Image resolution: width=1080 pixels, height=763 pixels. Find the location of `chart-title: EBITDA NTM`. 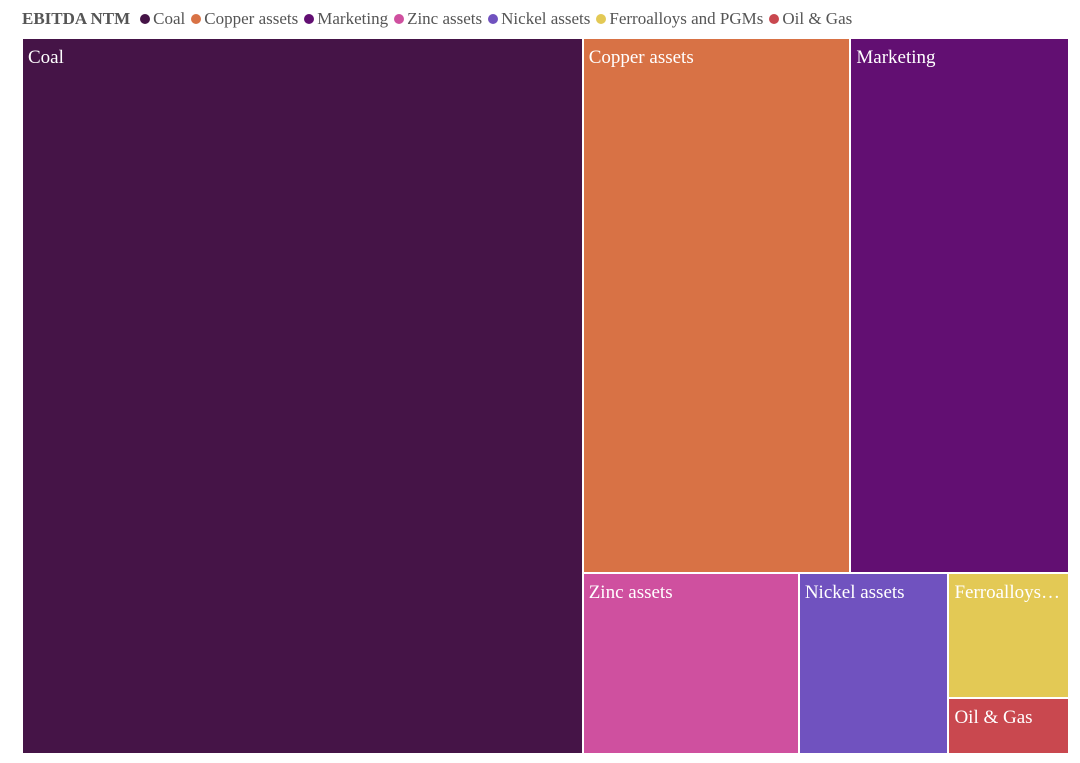

chart-title: EBITDA NTM is located at coordinates (76, 18).